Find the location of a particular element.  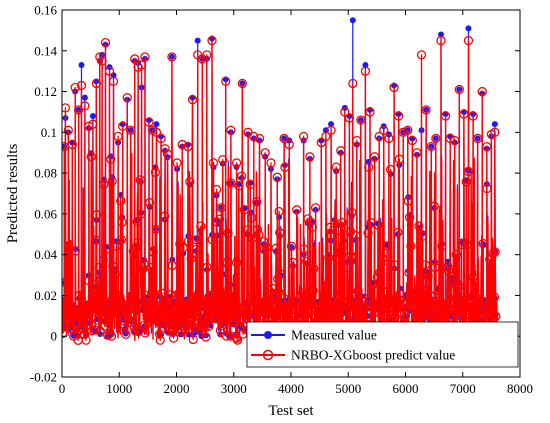

legend-marker-measured is located at coordinates (268, 335).